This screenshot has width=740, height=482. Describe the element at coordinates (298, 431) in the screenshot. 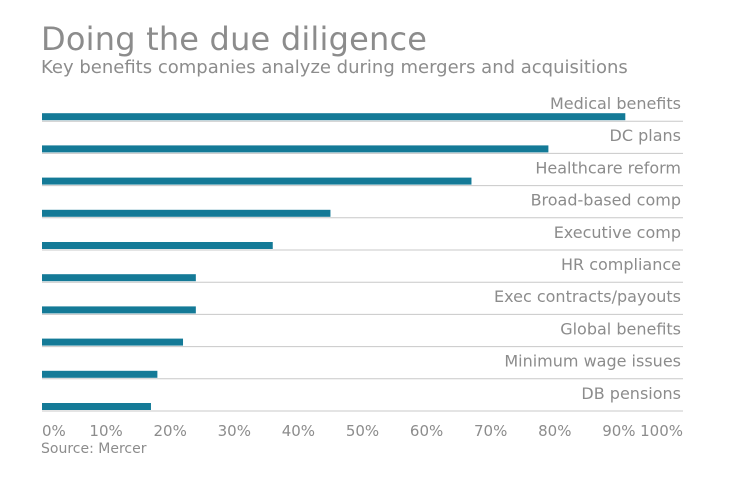

I see `x-tick-label: 40%` at that location.